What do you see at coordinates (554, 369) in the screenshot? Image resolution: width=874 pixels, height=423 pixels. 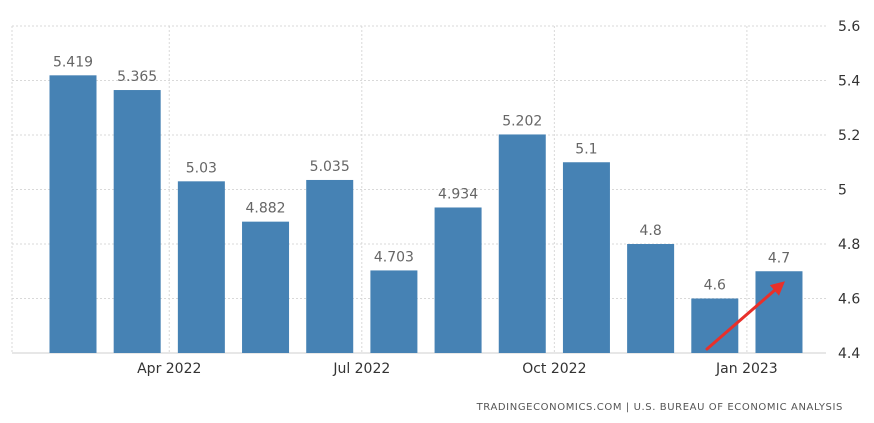 I see `x-tick-label: Oct 2022` at bounding box center [554, 369].